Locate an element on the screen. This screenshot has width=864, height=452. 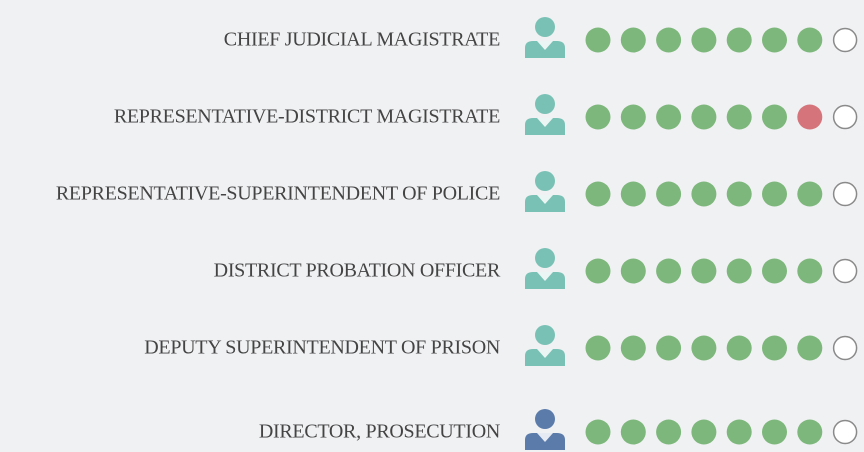
row: REPRESENTATIVE-SUPERINTENDENT OF POLICE is located at coordinates (457, 191).